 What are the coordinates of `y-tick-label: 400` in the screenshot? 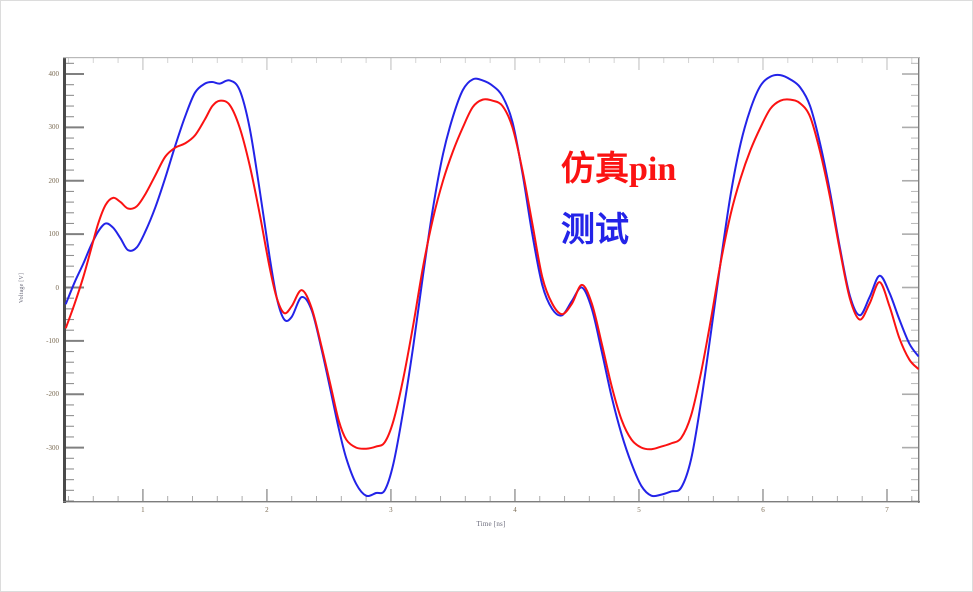 It's located at (54, 74).